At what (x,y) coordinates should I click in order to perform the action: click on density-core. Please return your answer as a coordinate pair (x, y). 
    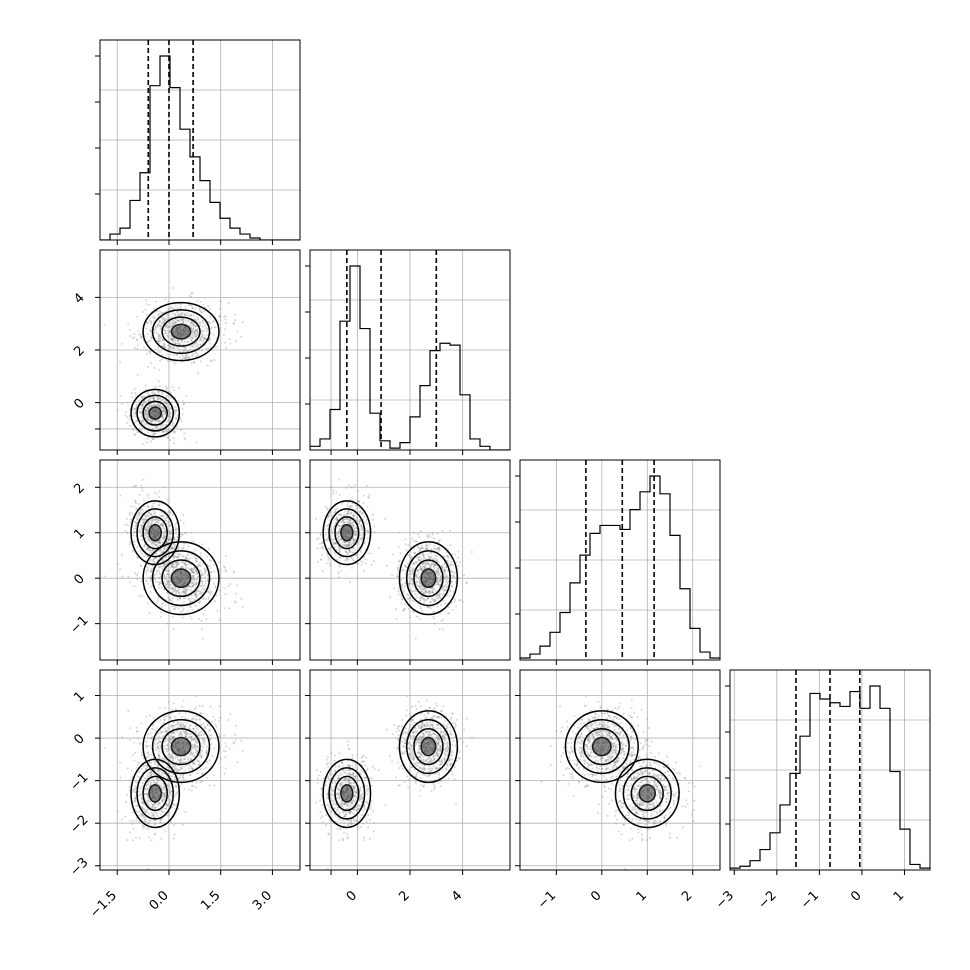
    Looking at the image, I should click on (347, 532).